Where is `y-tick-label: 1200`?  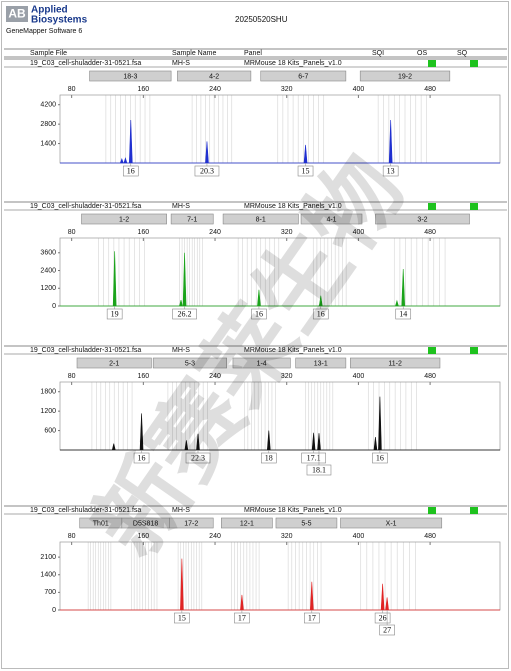
y-tick-label: 1200 is located at coordinates (48, 288).